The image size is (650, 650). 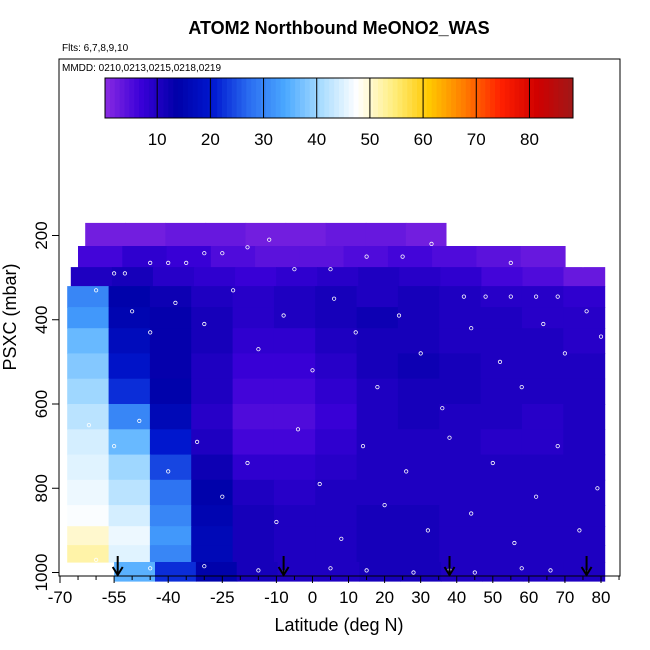 What do you see at coordinates (157, 139) in the screenshot?
I see `colorbar-tick-label: 10` at bounding box center [157, 139].